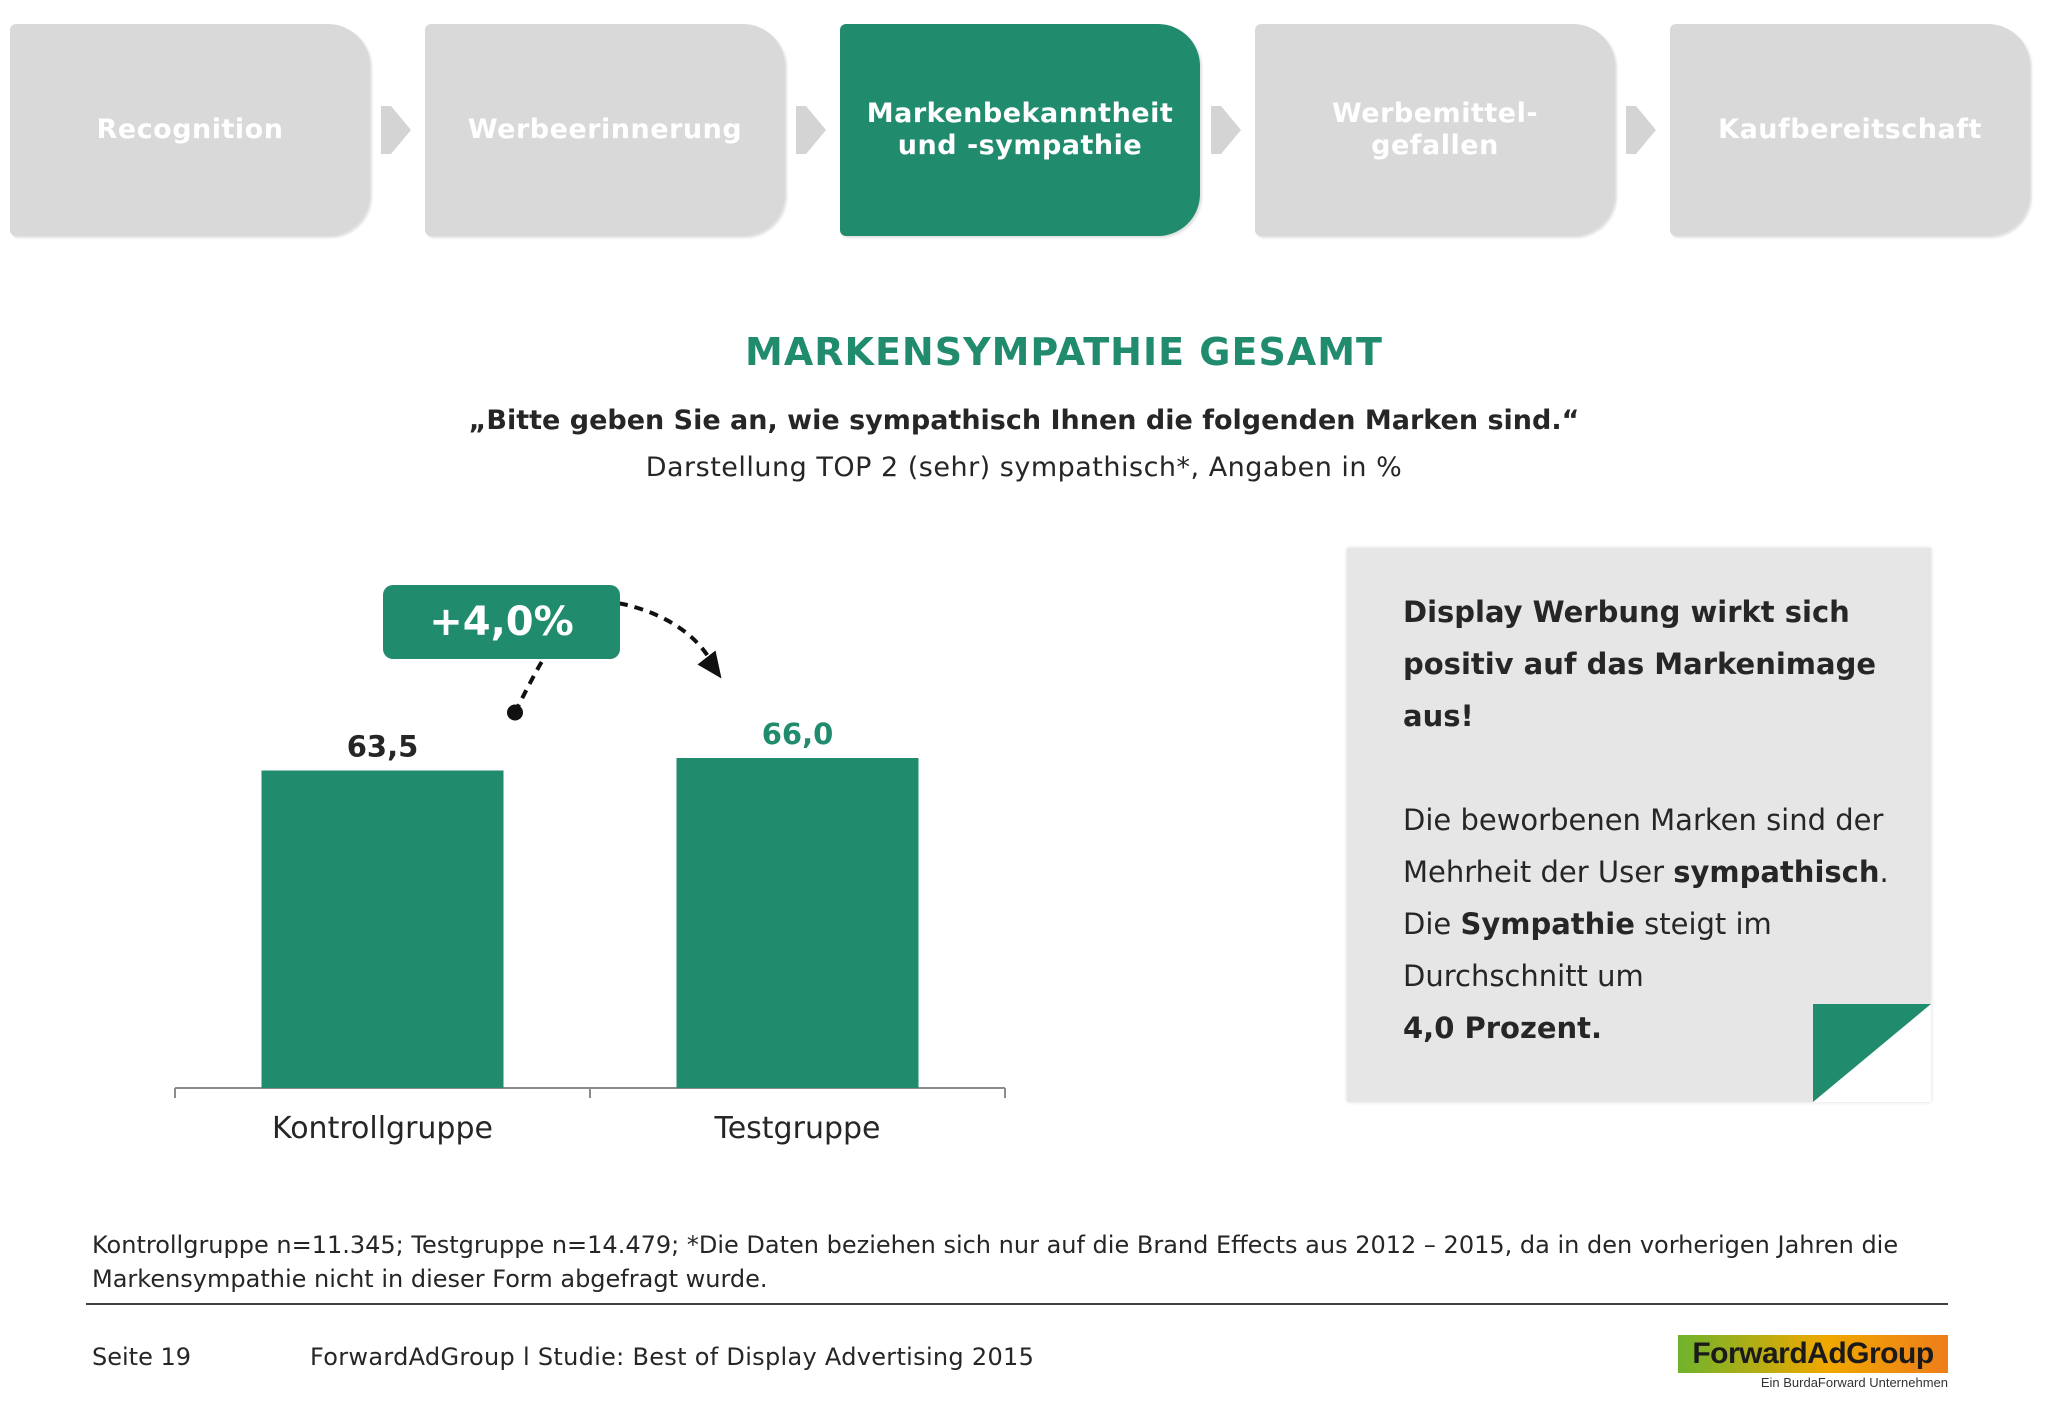 Image resolution: width=2048 pixels, height=1418 pixels. I want to click on callout-body-line: Die beworbenen Marken sind der, so click(1643, 820).